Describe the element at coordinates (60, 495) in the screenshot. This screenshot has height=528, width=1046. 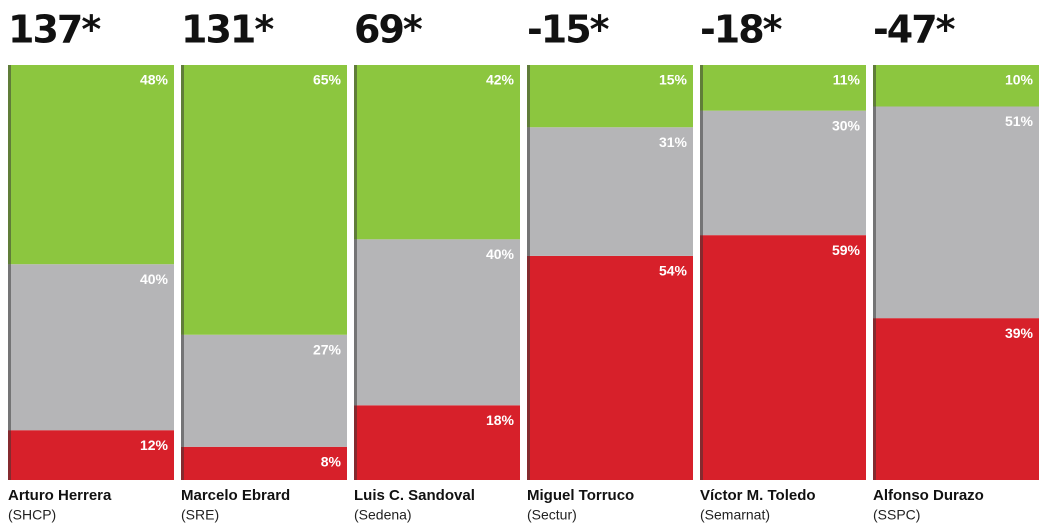
I see `person-name: Arturo Herrera` at that location.